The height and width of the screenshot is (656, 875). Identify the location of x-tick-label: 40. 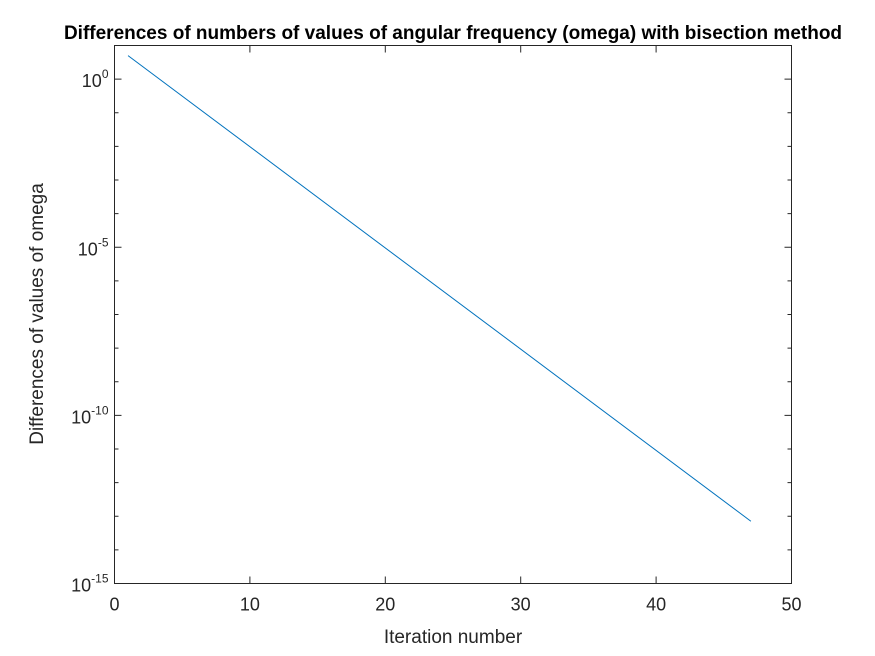
(656, 605).